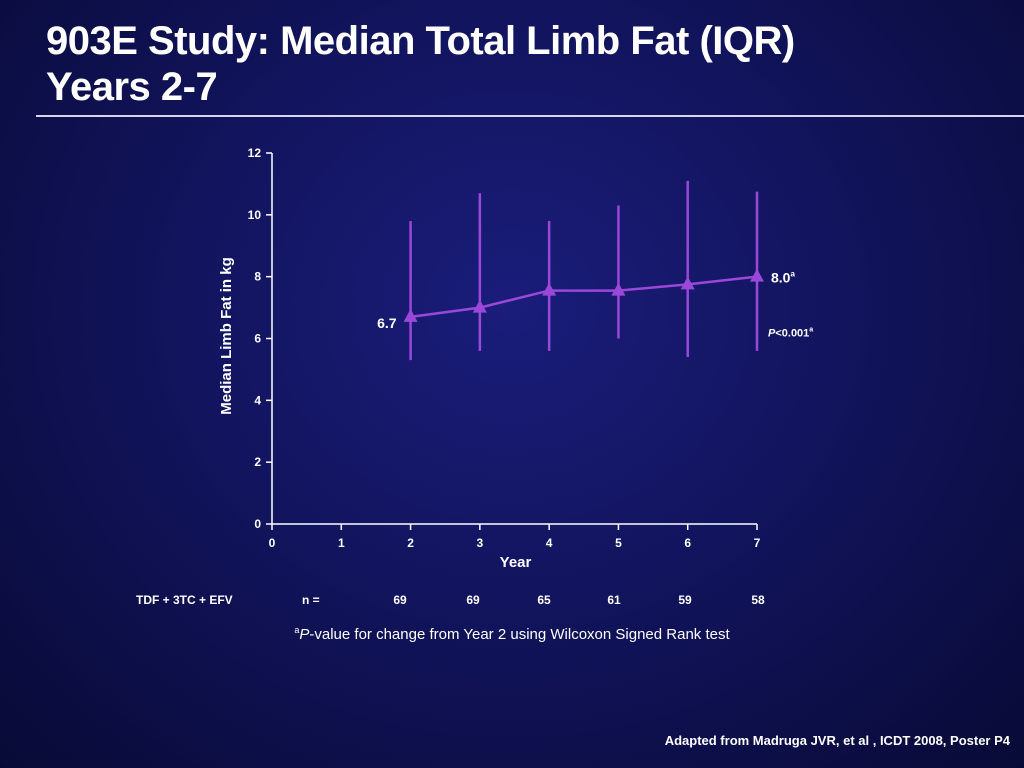 The width and height of the screenshot is (1024, 768). Describe the element at coordinates (480, 543) in the screenshot. I see `x-tick-label: 3` at that location.